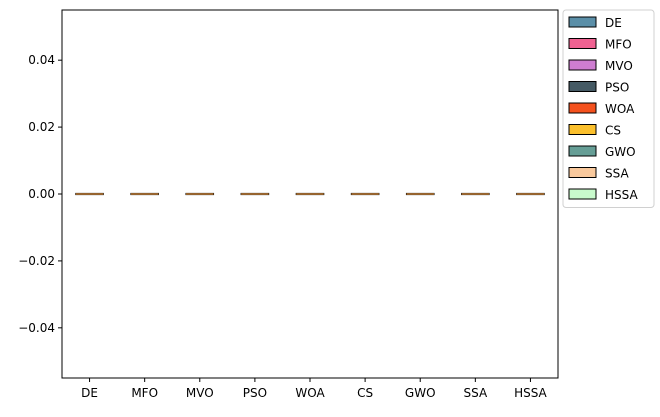 This screenshot has width=660, height=417. I want to click on legend-label: MVO, so click(619, 66).